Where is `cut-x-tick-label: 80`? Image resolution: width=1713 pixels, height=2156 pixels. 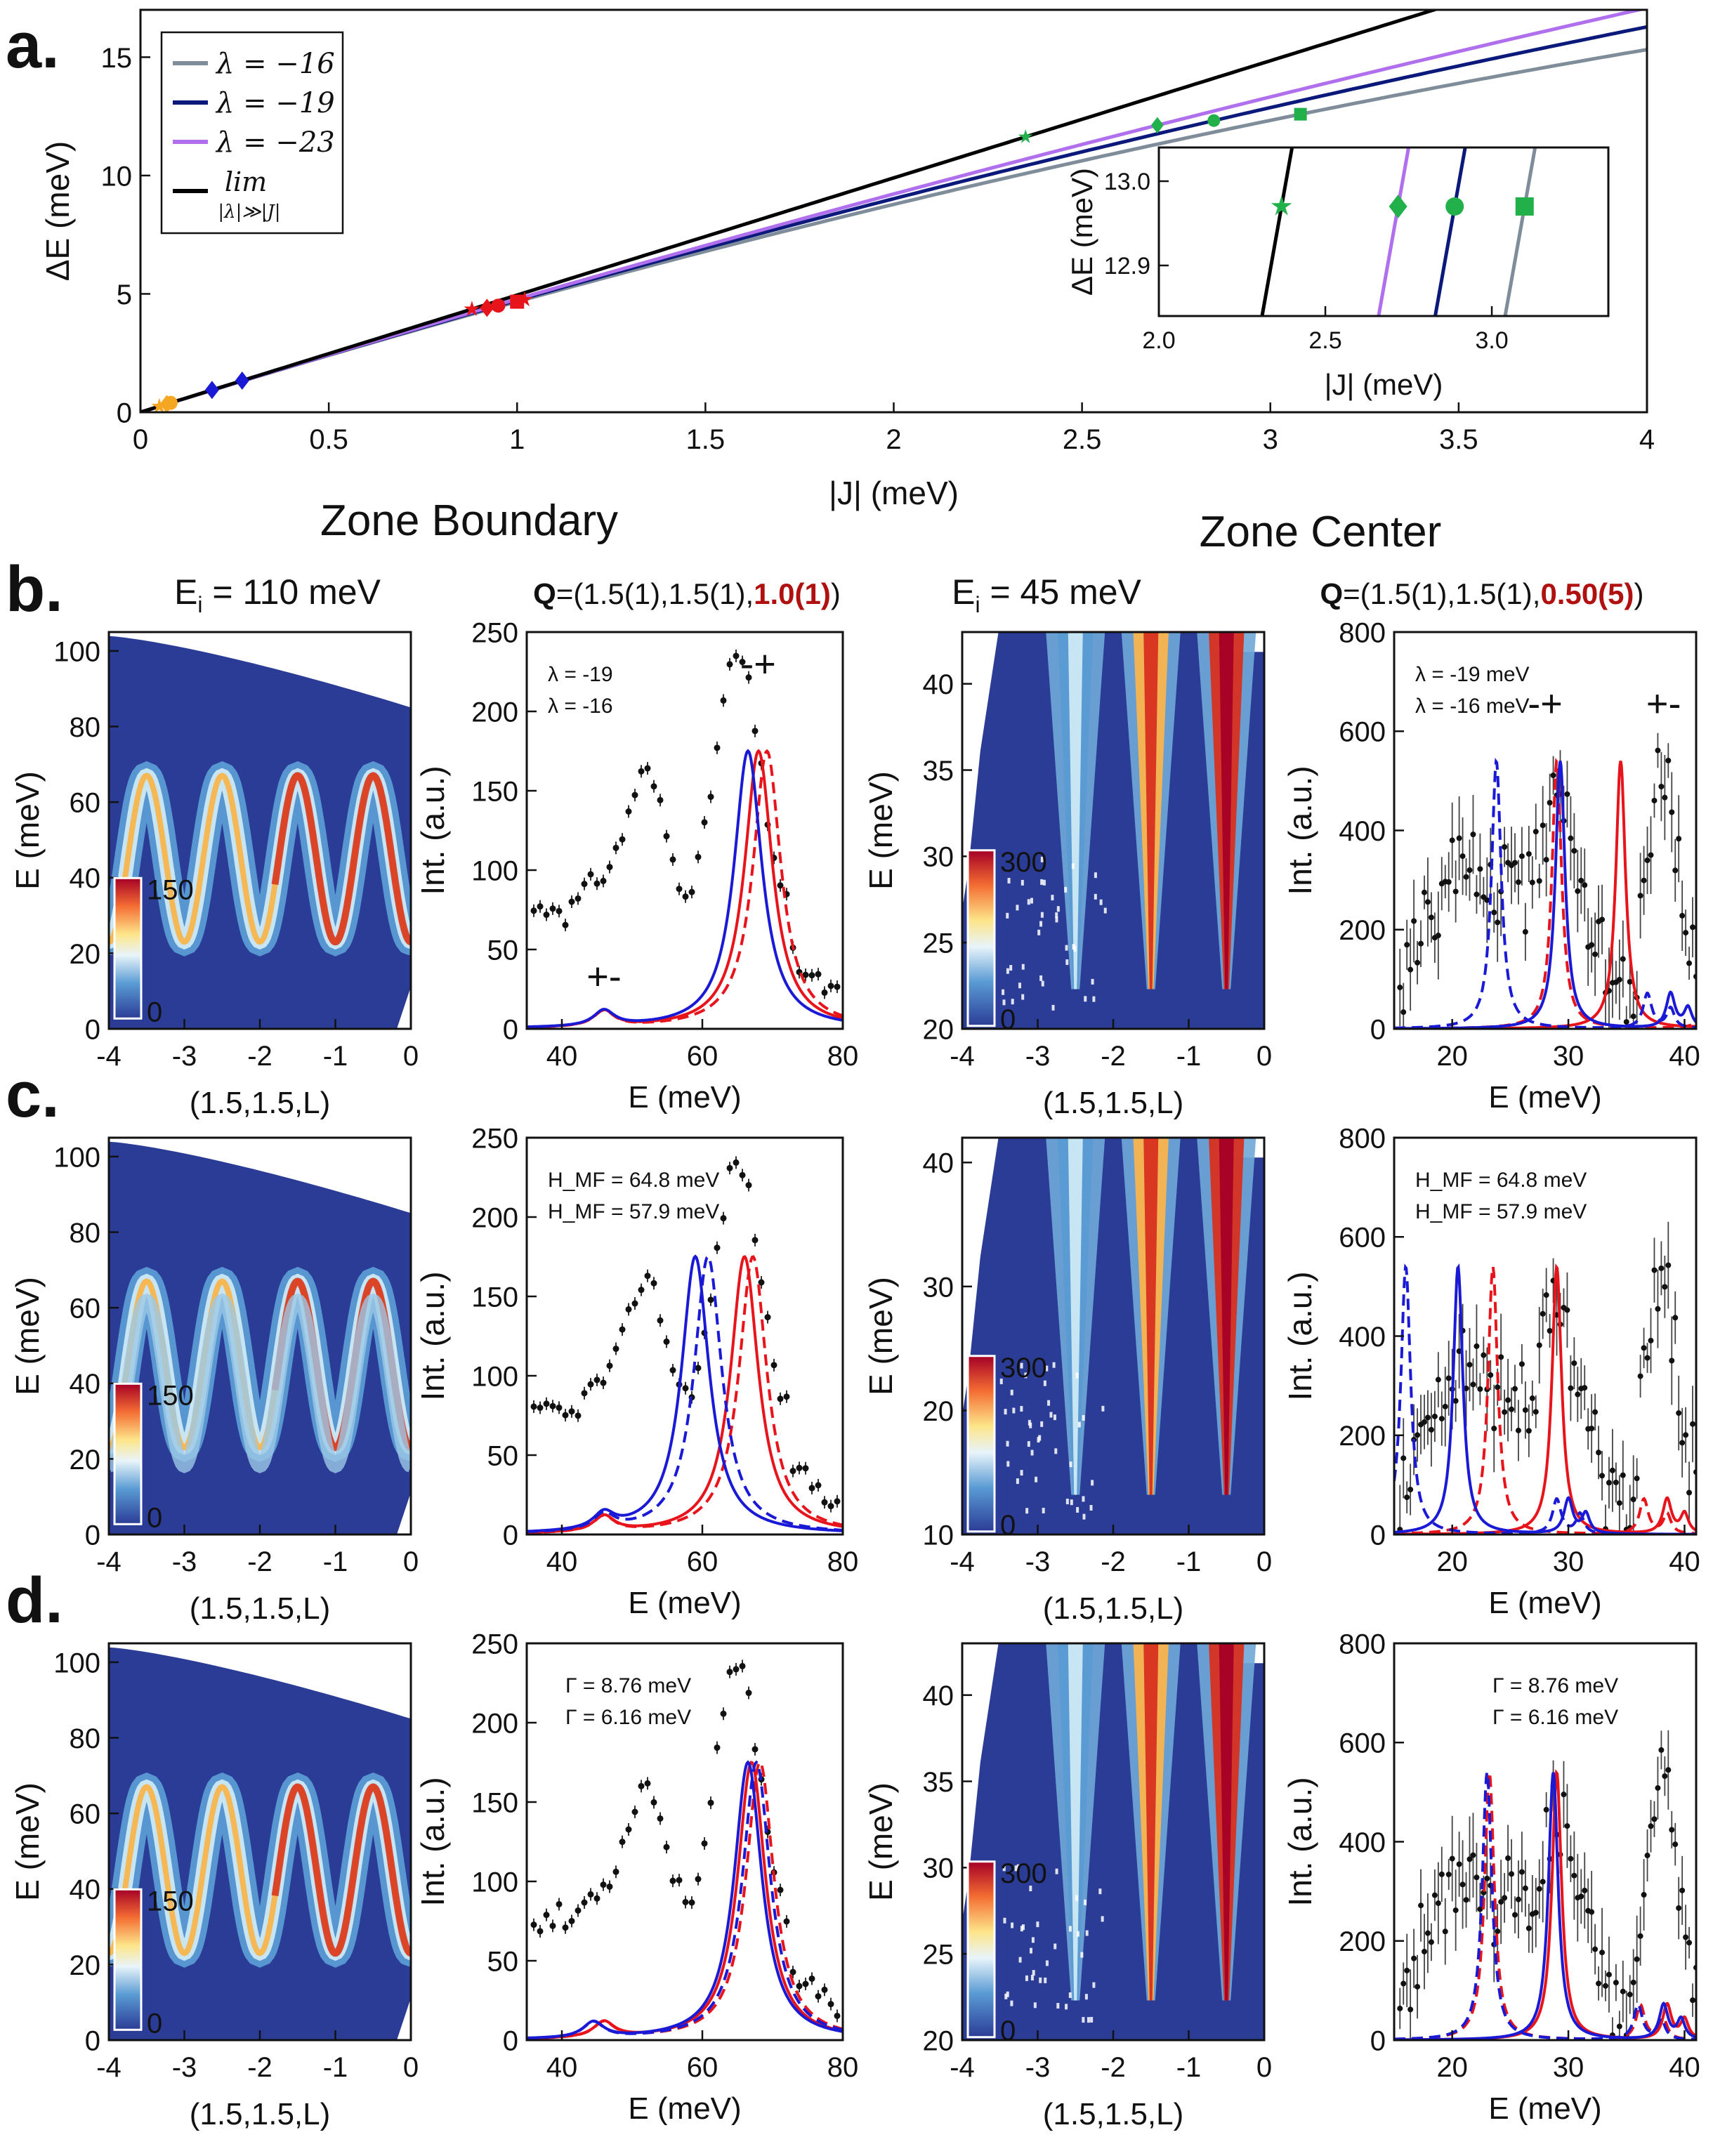 cut-x-tick-label: 80 is located at coordinates (843, 1056).